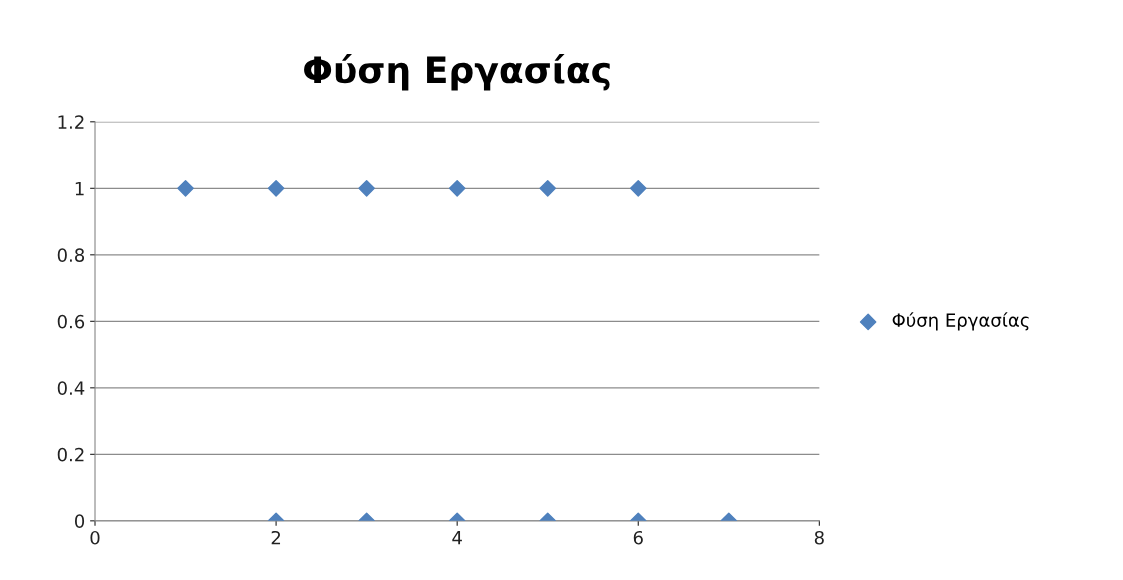  What do you see at coordinates (71, 388) in the screenshot?
I see `y-tick-label: 0.4` at bounding box center [71, 388].